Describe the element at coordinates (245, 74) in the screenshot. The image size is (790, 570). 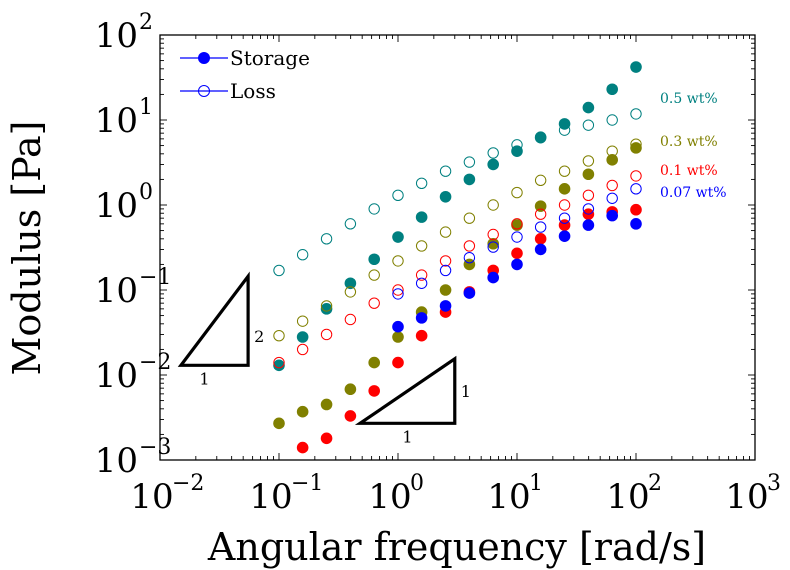
I see `legend: Storage Loss` at that location.